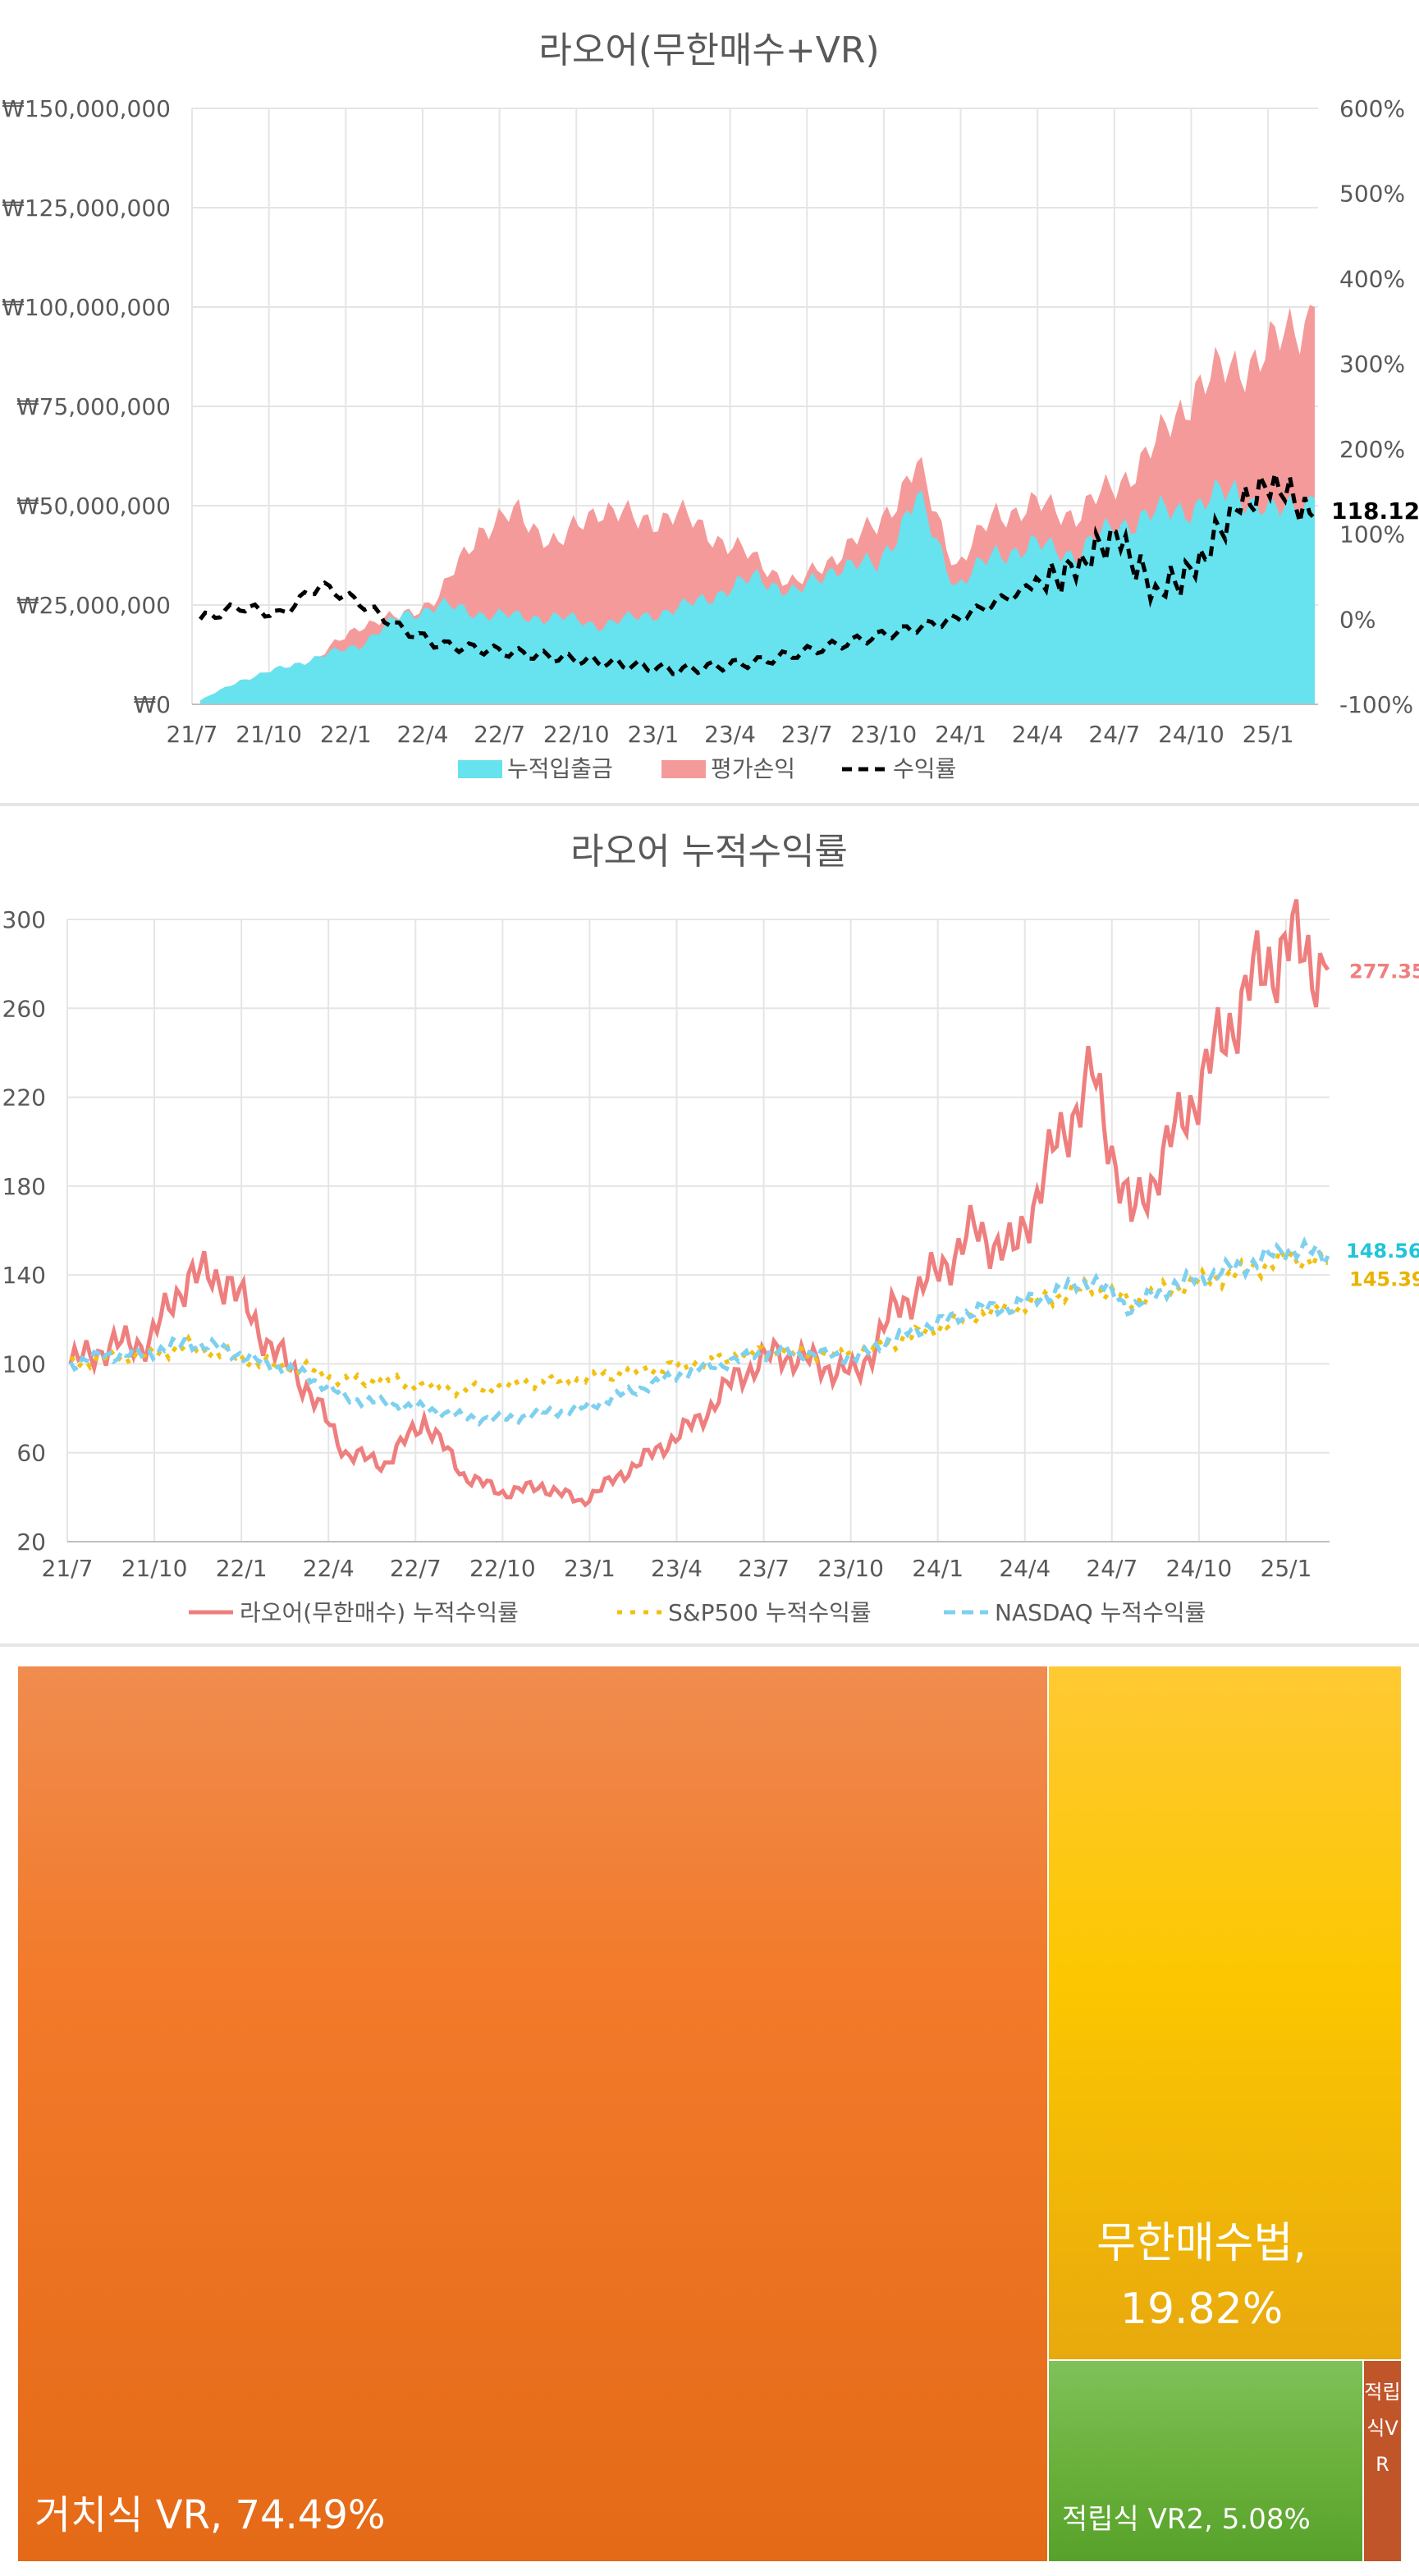  I want to click on chart1-y-right-tick: 500%, so click(1372, 195).